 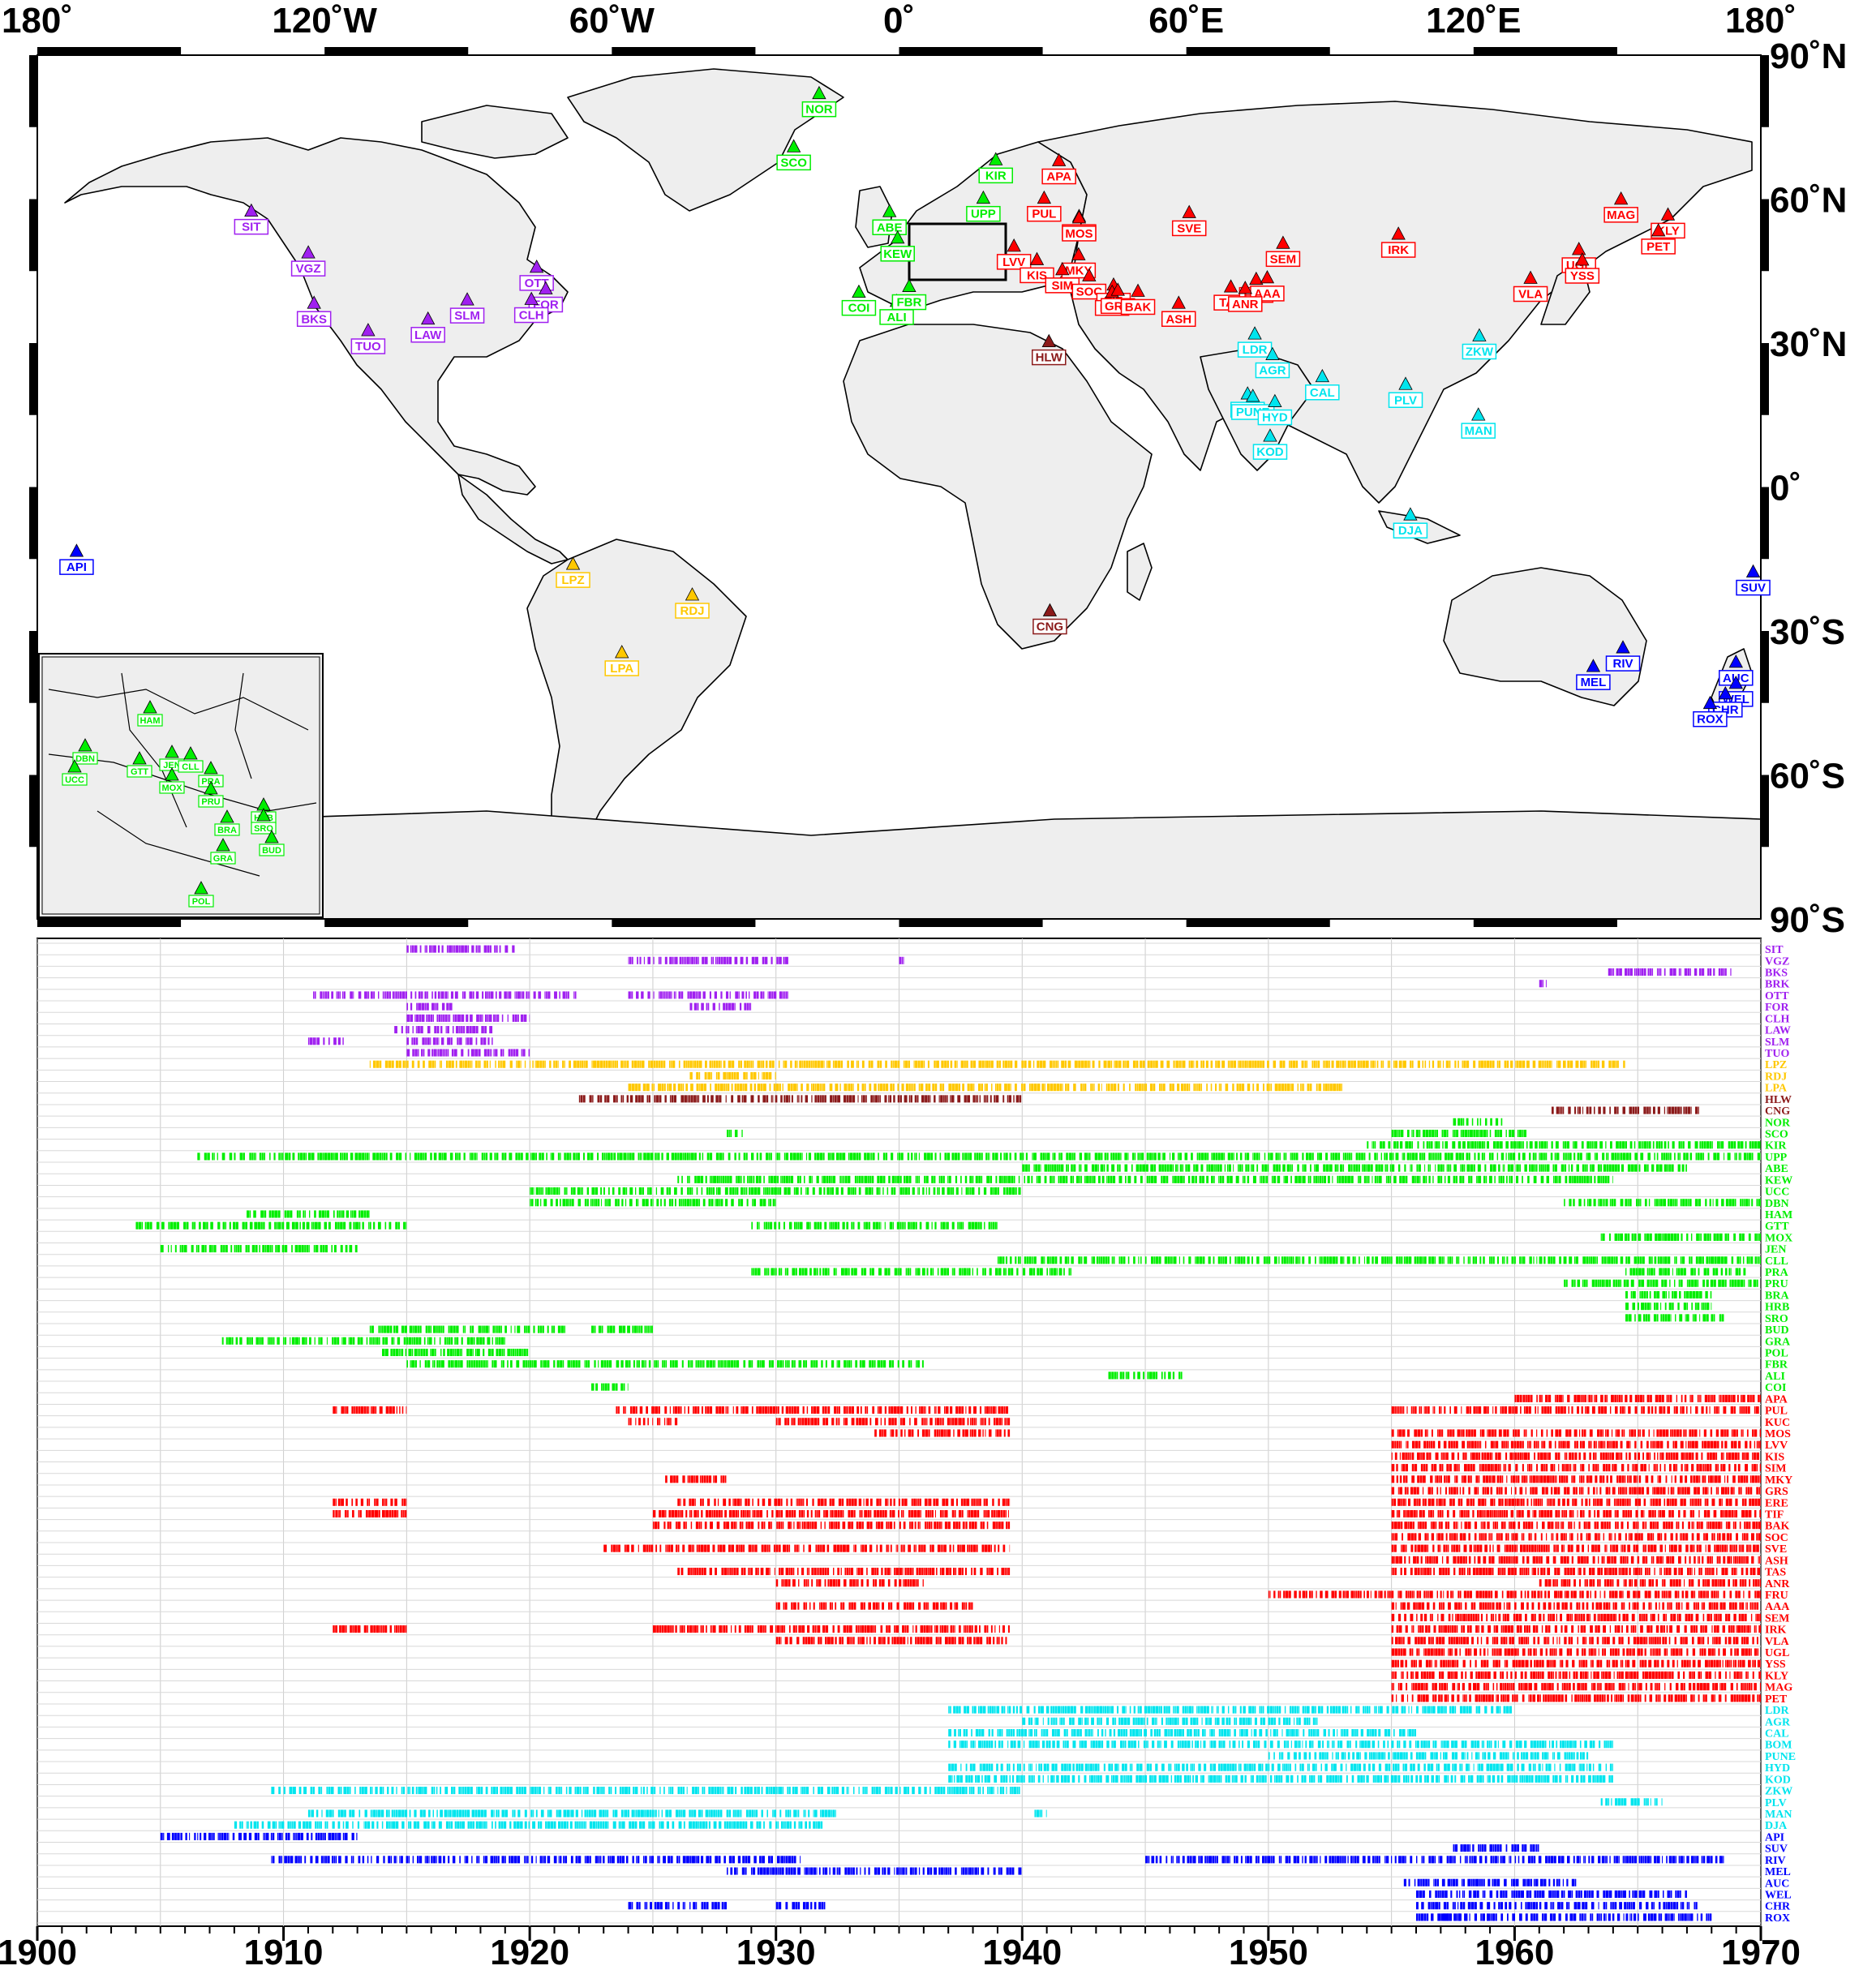 I want to click on station-label: ROX, so click(x=1711, y=720).